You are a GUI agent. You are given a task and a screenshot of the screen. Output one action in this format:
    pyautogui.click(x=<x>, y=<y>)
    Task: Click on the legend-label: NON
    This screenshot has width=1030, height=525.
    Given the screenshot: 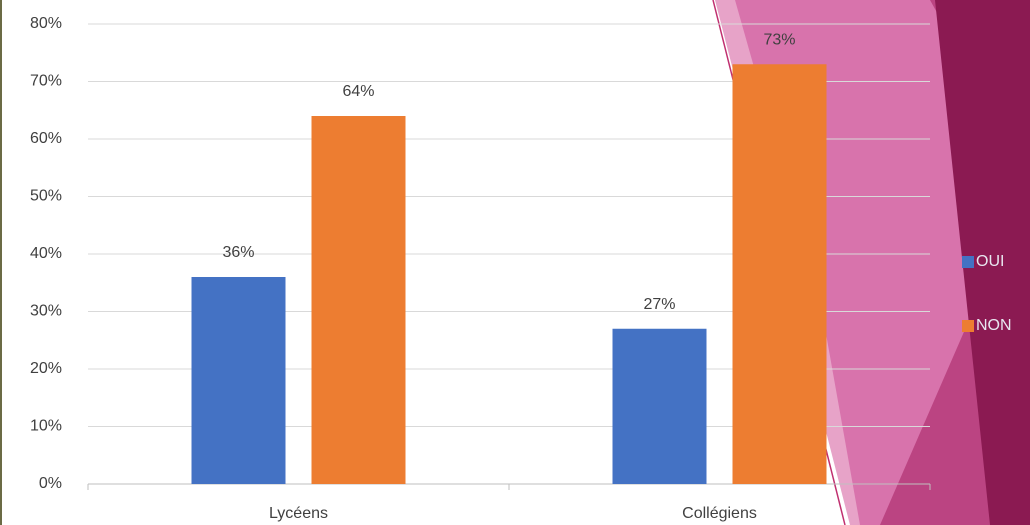 What is the action you would take?
    pyautogui.click(x=994, y=325)
    